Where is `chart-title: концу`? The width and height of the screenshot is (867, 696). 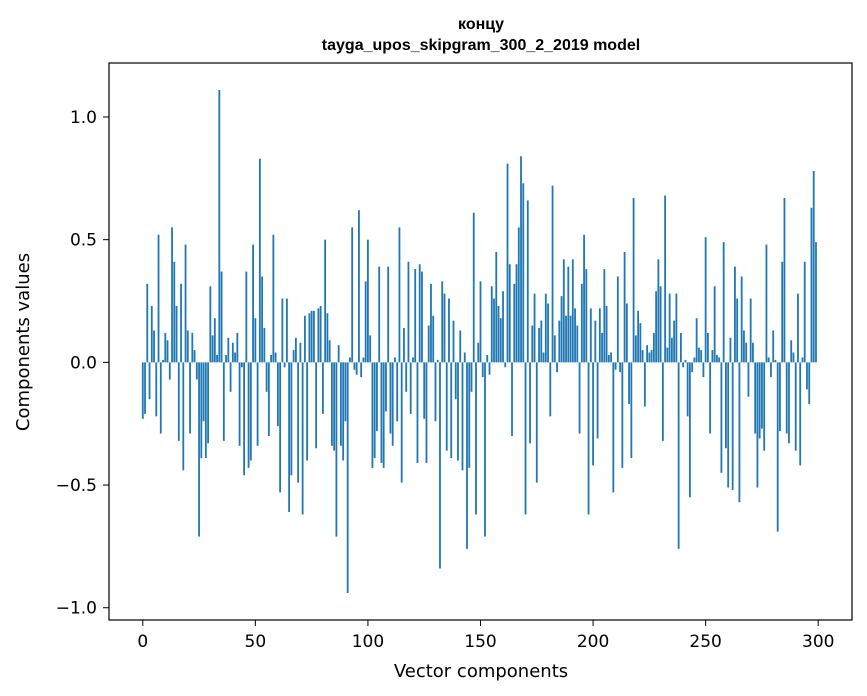
chart-title: концу is located at coordinates (481, 24).